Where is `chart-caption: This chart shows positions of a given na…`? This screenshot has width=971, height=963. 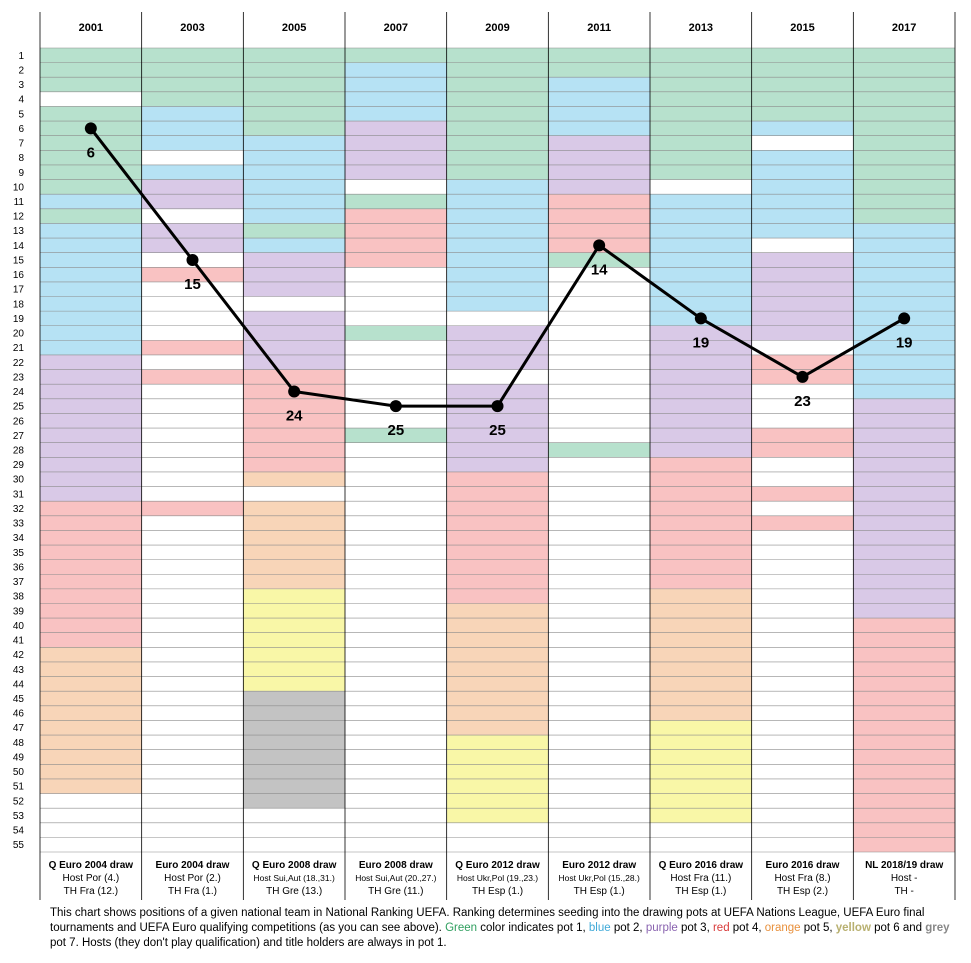 chart-caption: This chart shows positions of a given na… is located at coordinates (502, 928).